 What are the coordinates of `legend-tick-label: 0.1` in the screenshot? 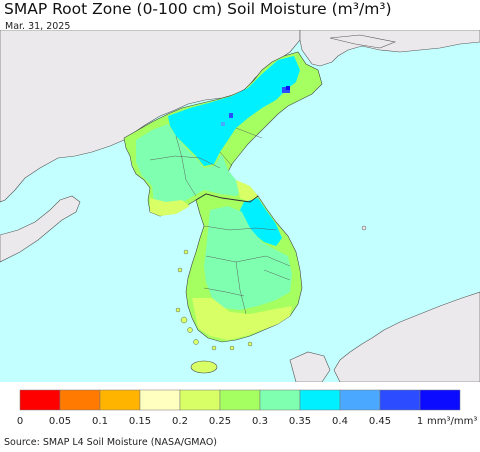 It's located at (100, 421).